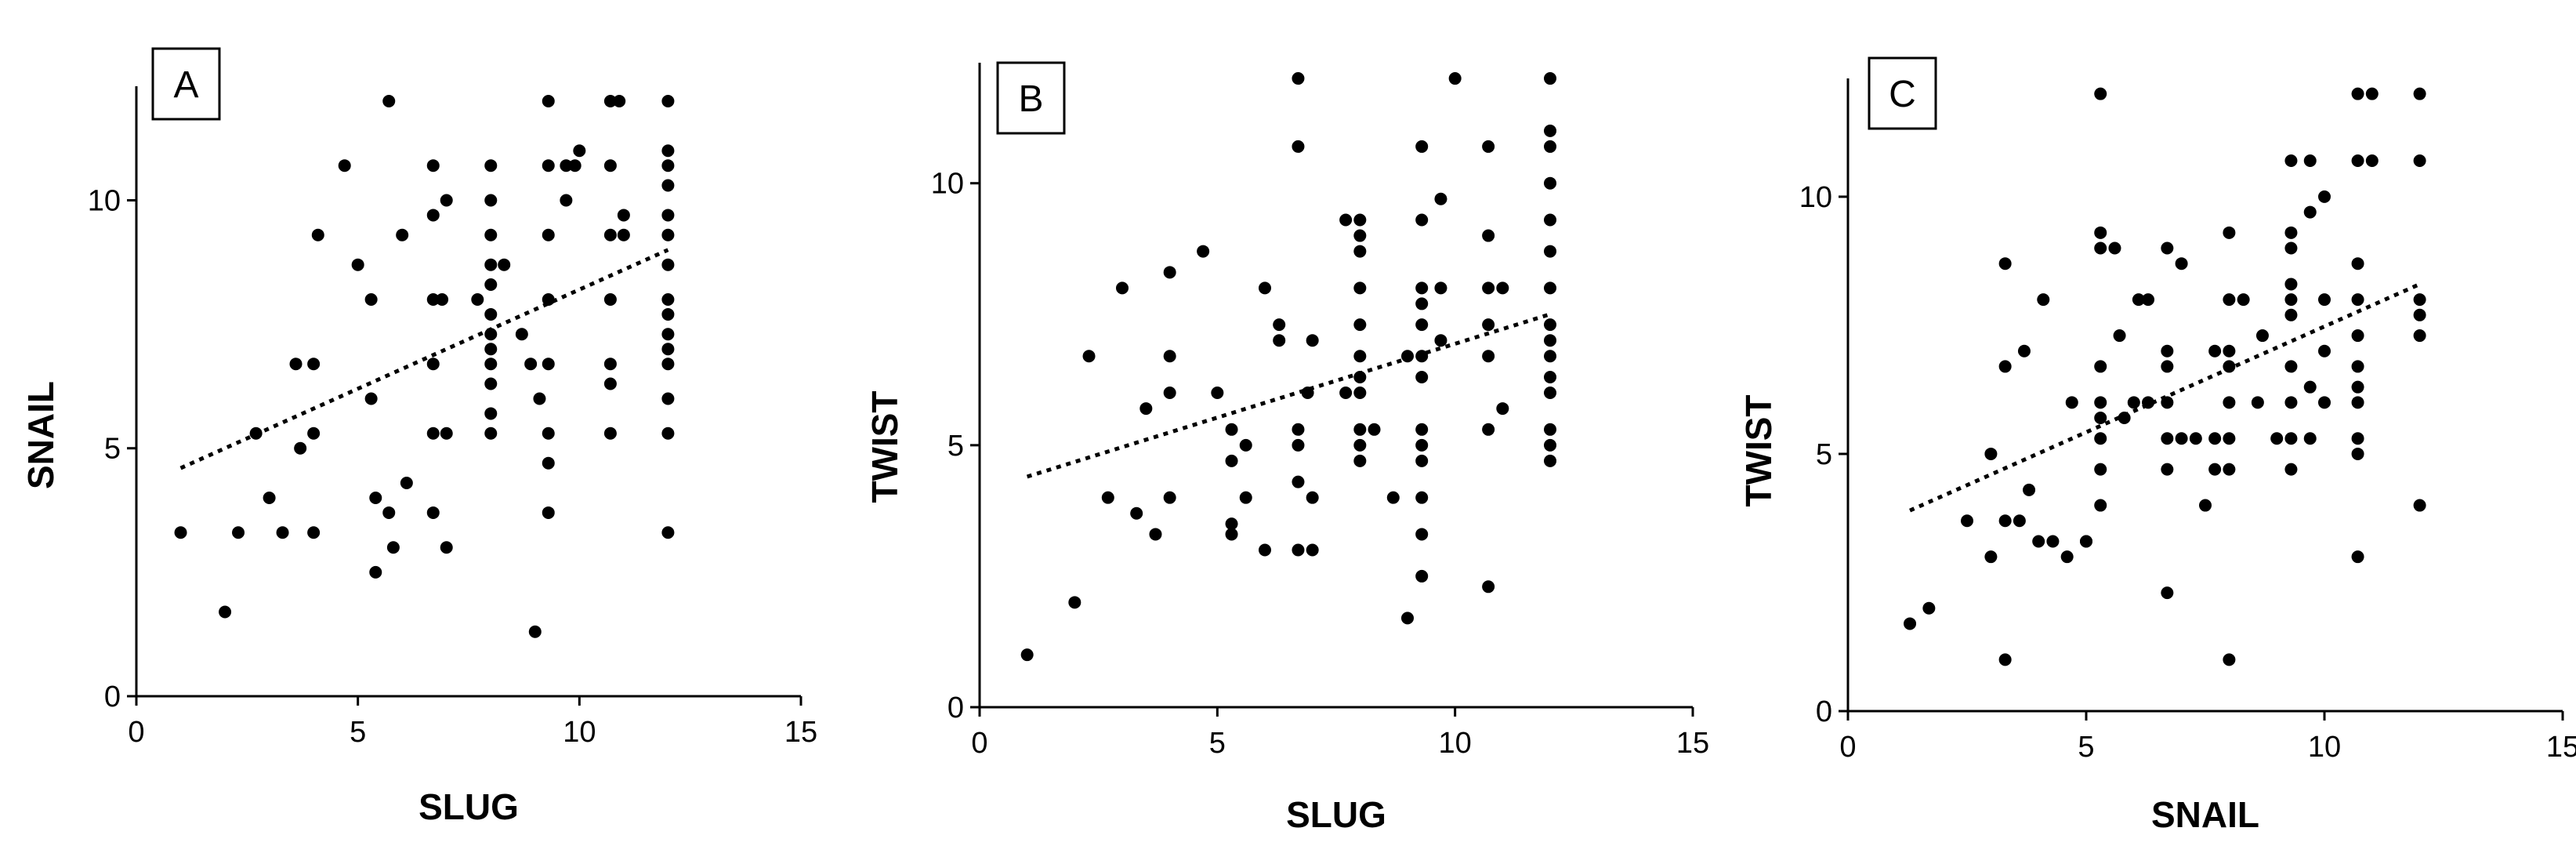 The image size is (2576, 864). What do you see at coordinates (800, 732) in the screenshot?
I see `x-tick-label: 15` at bounding box center [800, 732].